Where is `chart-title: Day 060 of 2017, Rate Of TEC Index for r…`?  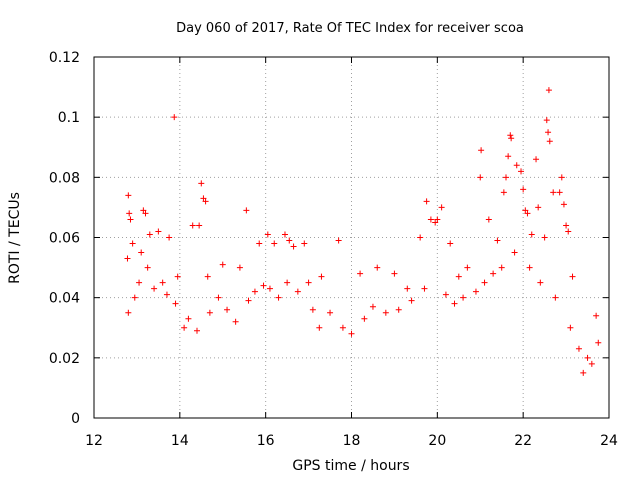 chart-title: Day 060 of 2017, Rate Of TEC Index for r… is located at coordinates (350, 28).